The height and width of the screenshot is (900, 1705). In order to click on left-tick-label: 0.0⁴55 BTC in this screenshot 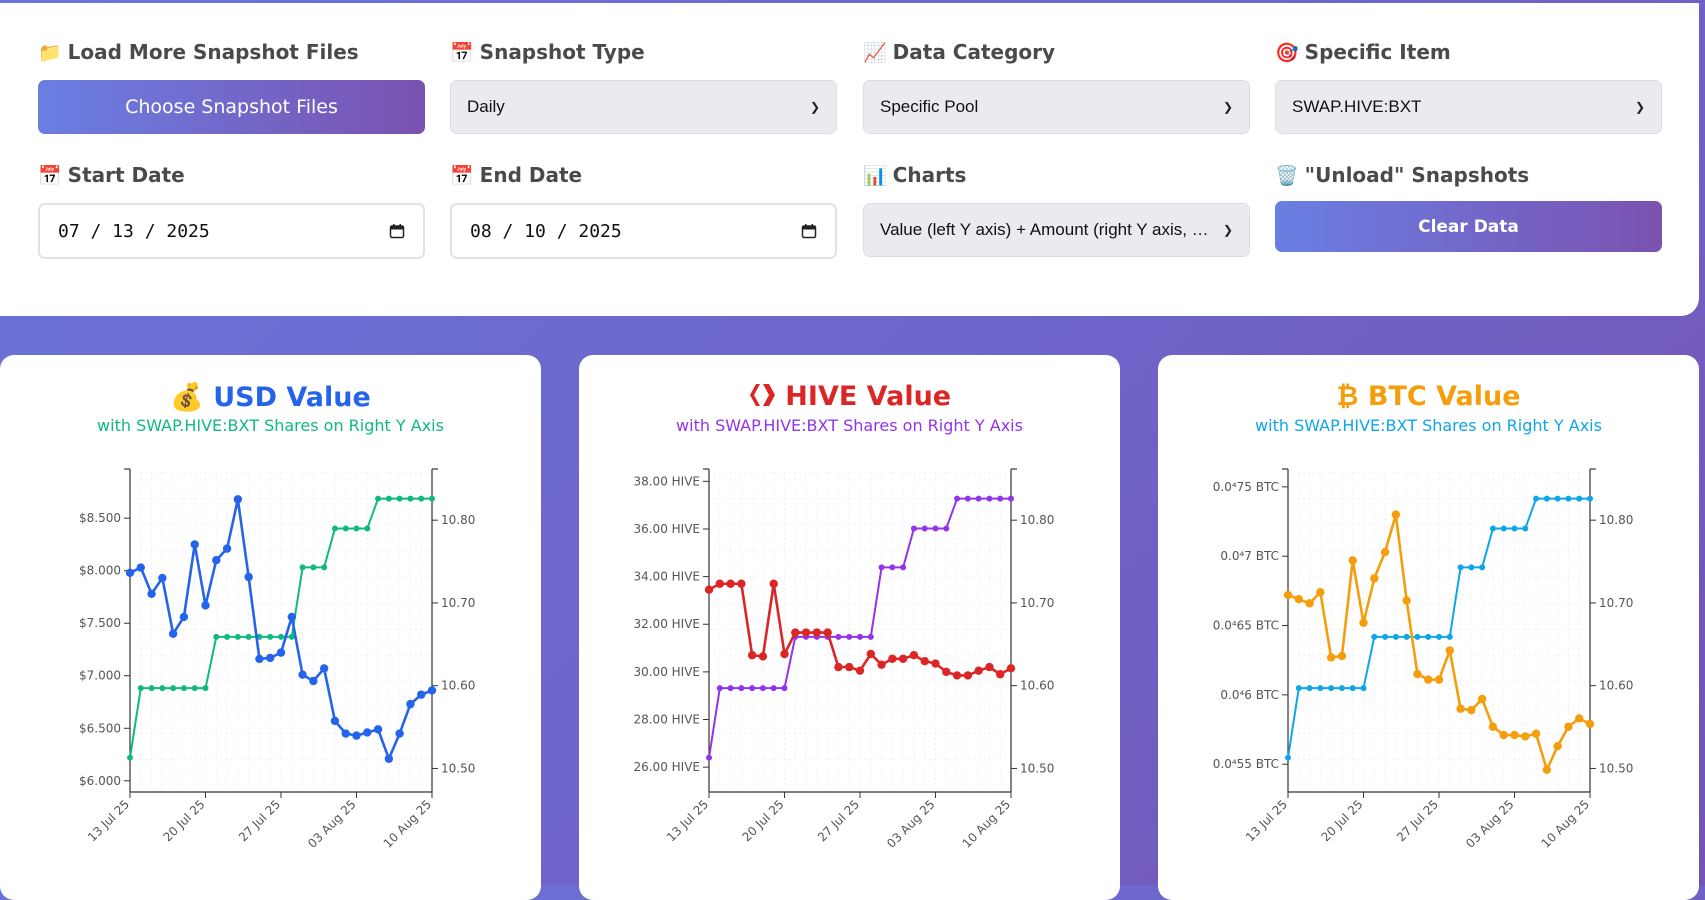, I will do `click(1246, 764)`.